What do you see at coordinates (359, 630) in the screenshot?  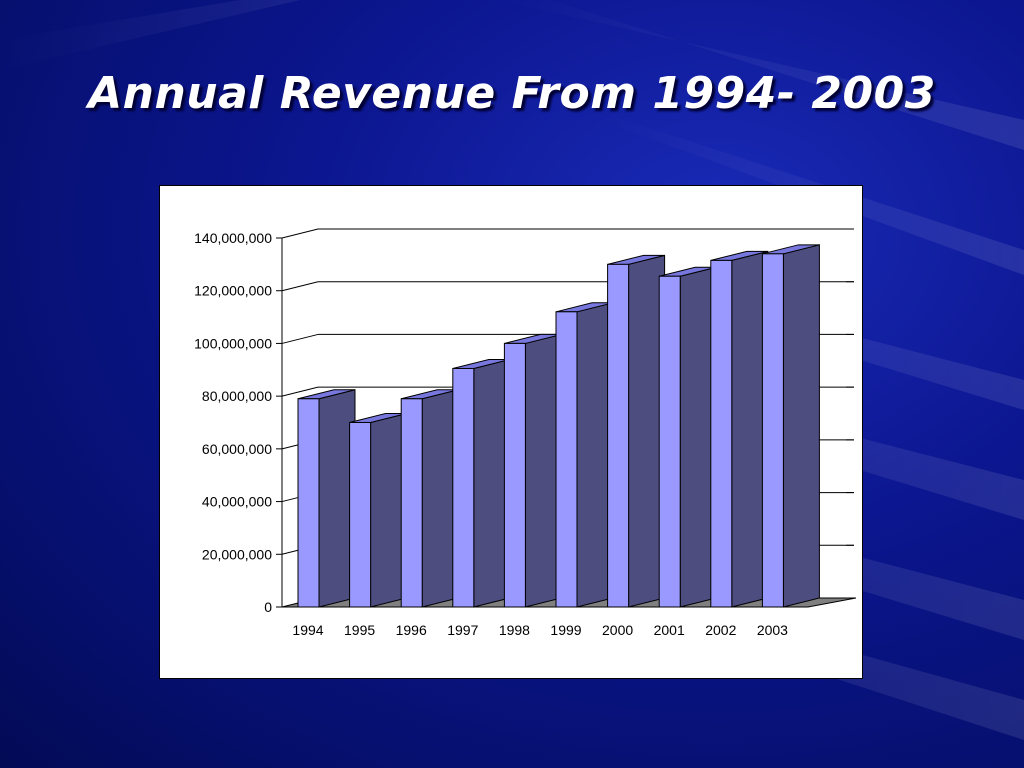 I see `x-tick-label: 1995` at bounding box center [359, 630].